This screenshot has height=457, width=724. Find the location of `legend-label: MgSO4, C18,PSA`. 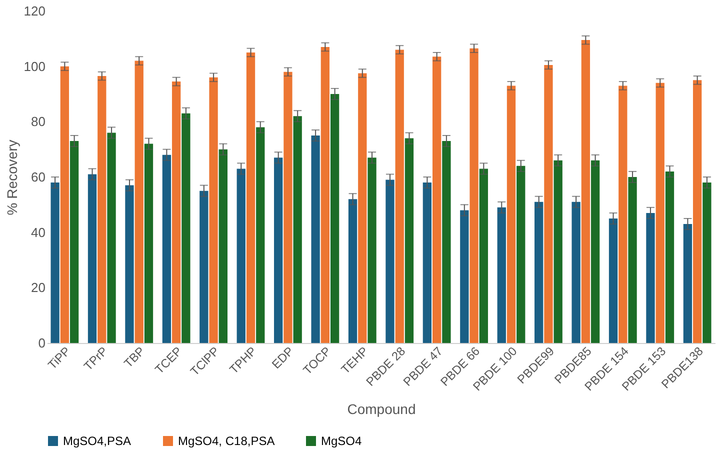

legend-label: MgSO4, C18,PSA is located at coordinates (226, 441).